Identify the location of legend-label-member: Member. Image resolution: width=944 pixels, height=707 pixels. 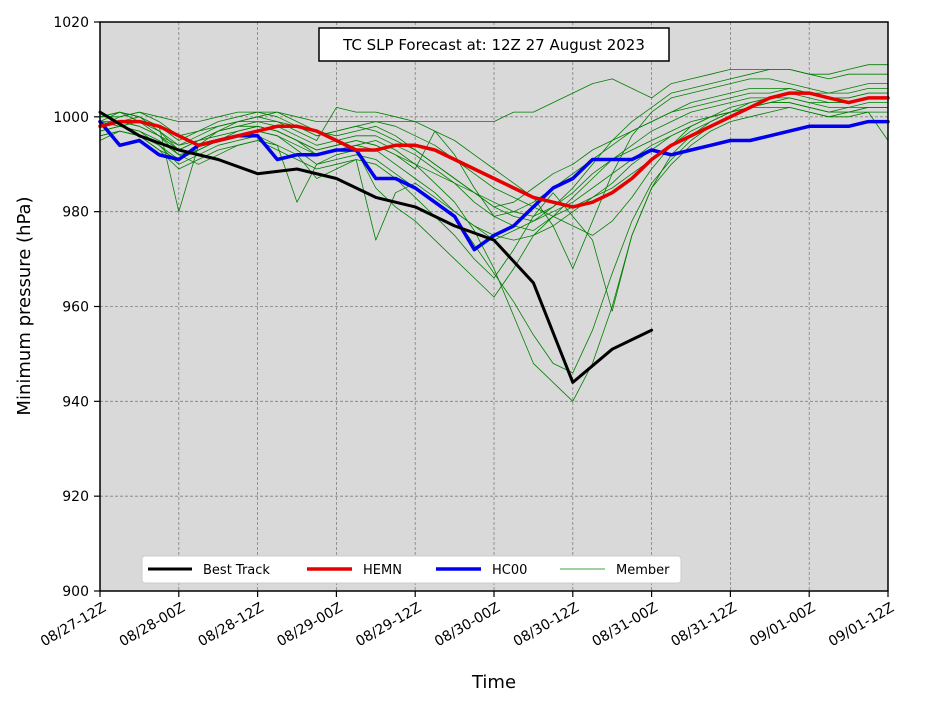
(643, 570).